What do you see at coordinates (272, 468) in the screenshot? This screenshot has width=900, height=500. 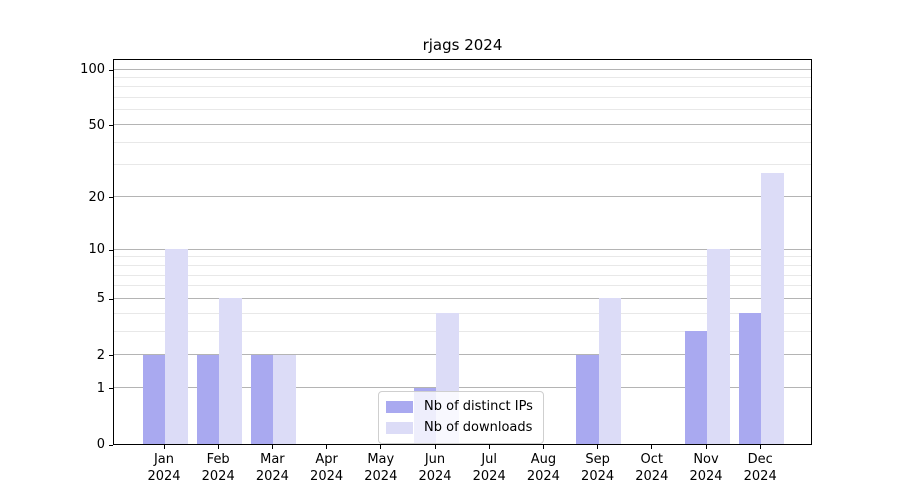 I see `x-axis-tick-label: Mar 2024` at bounding box center [272, 468].